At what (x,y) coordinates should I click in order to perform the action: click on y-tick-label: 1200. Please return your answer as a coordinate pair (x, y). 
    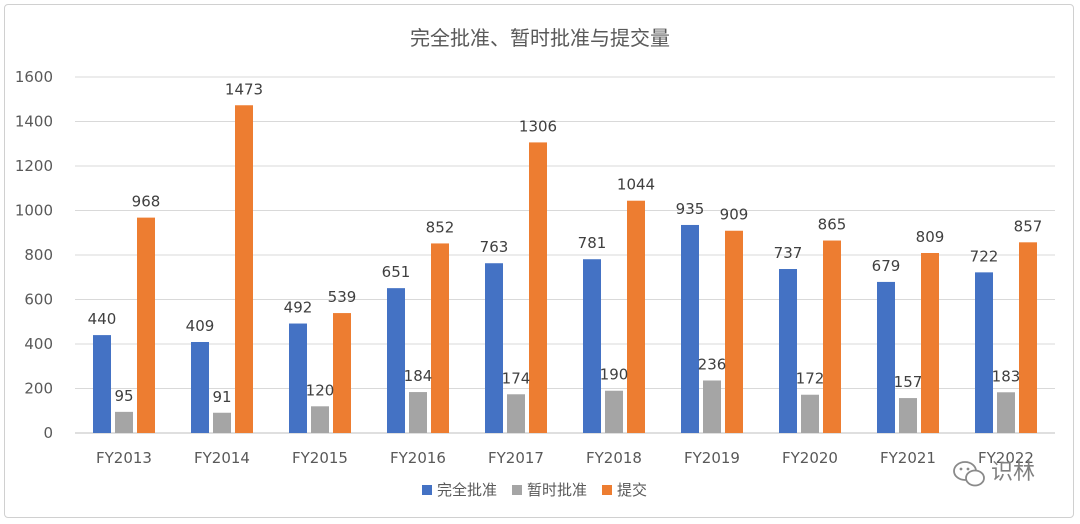
    Looking at the image, I should click on (34, 166).